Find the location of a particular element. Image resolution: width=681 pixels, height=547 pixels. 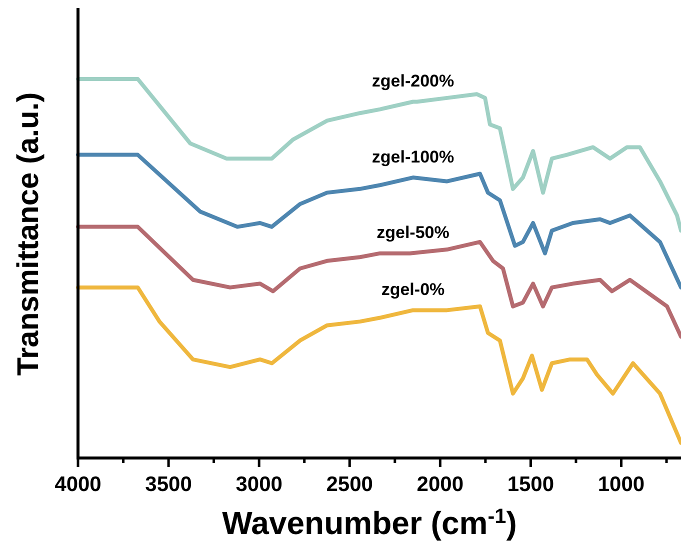

x-tick-label: 2500 is located at coordinates (349, 484).